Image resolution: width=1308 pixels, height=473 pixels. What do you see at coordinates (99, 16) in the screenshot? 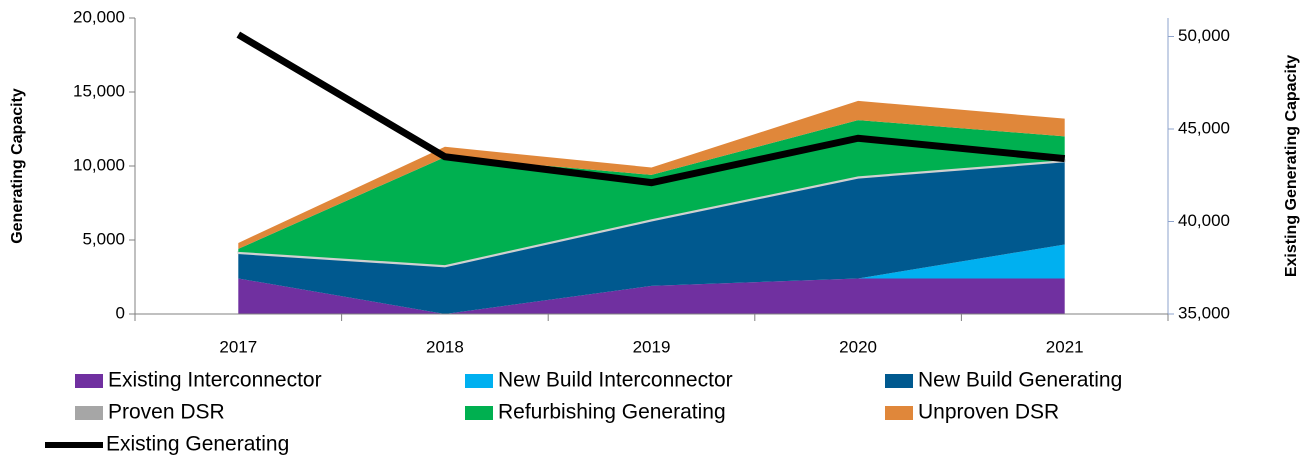
I see `y-tick-label: 20,000` at bounding box center [99, 16].